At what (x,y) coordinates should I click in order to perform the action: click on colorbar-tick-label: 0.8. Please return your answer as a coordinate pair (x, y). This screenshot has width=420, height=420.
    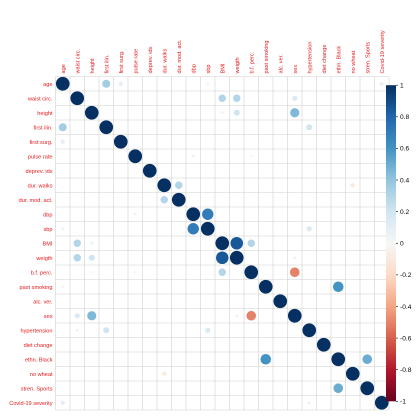
    Looking at the image, I should click on (404, 117).